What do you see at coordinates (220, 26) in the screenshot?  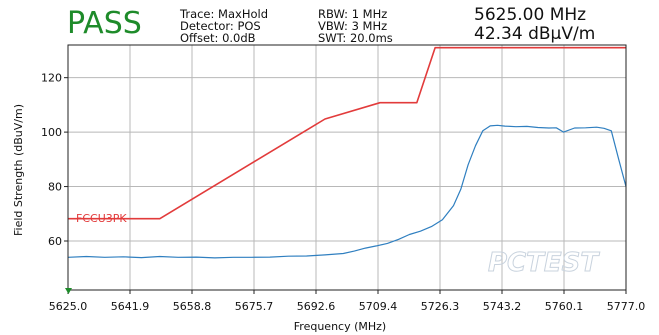 I see `detector-mode: Detector: POS` at bounding box center [220, 26].